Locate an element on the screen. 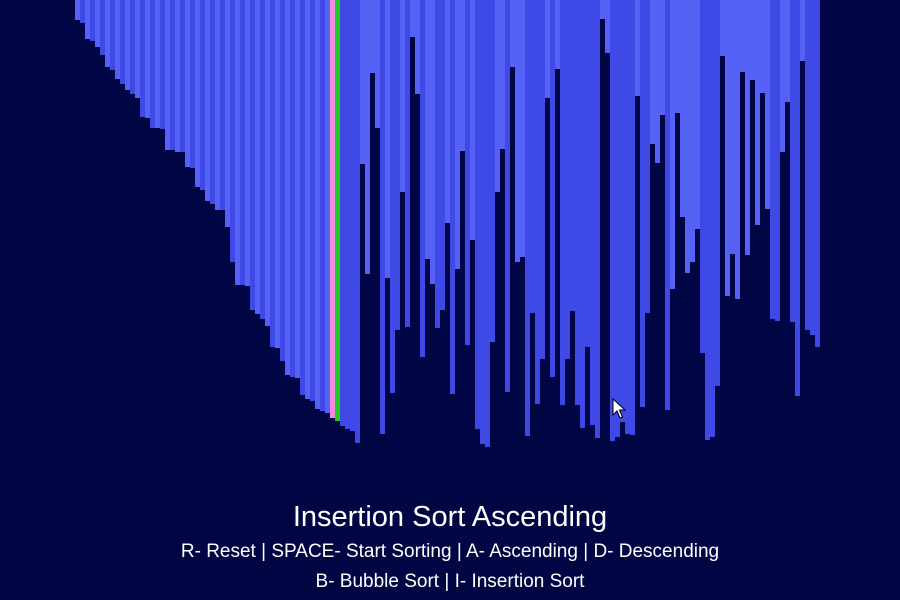 This screenshot has width=900, height=600. mouse-pointer-icon is located at coordinates (619, 408).